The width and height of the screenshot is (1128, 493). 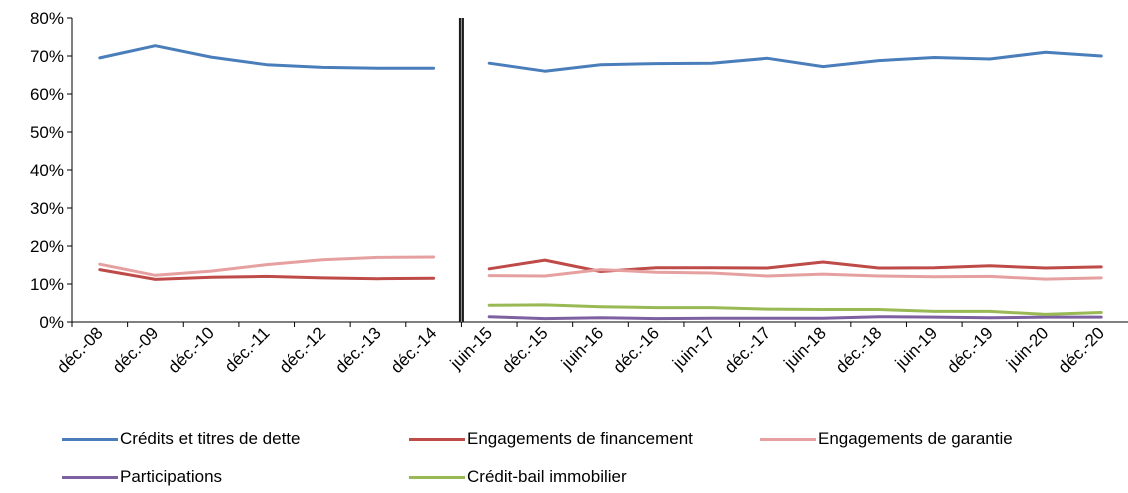 I want to click on y-tick-label: 20%, so click(x=47, y=246).